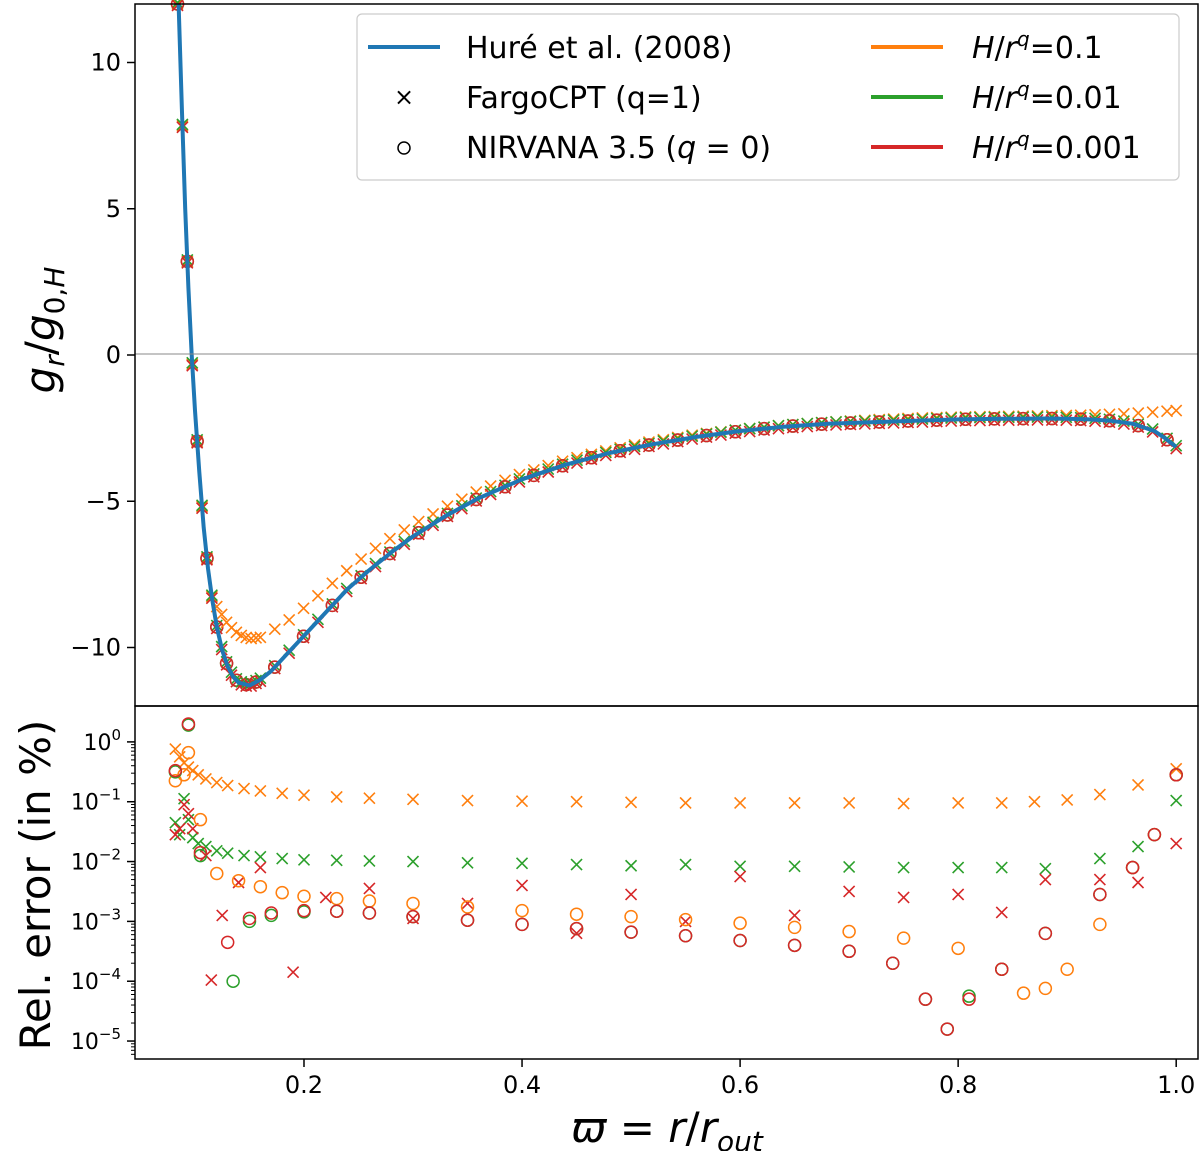 This screenshot has width=1200, height=1151. What do you see at coordinates (96, 1040) in the screenshot?
I see `bottom-y-tick-label: 10⁻⁵` at bounding box center [96, 1040].